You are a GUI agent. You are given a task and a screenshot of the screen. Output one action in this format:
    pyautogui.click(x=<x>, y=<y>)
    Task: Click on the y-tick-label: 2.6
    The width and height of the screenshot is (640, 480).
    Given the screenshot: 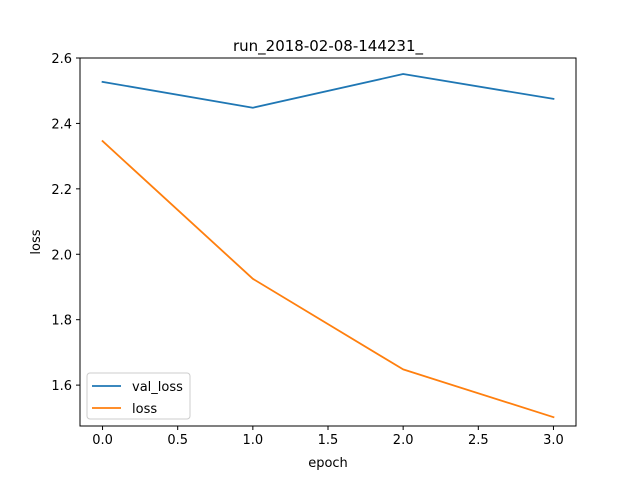 What is the action you would take?
    pyautogui.click(x=61, y=59)
    